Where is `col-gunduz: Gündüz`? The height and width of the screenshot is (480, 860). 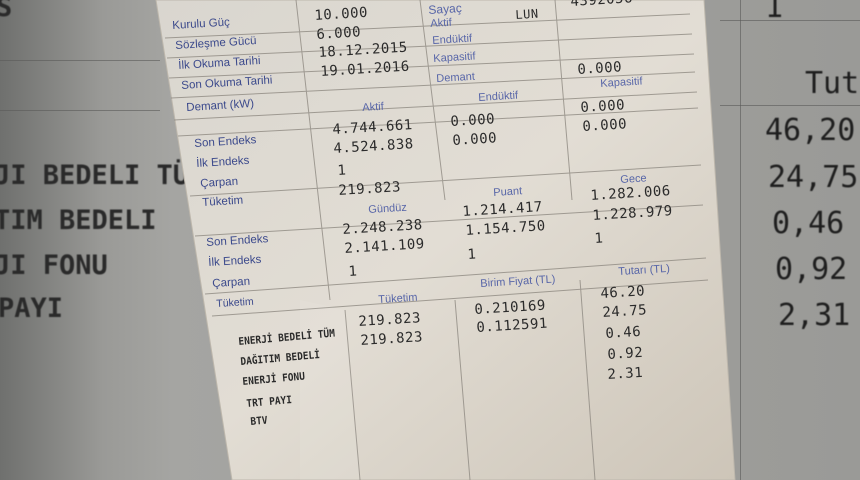 col-gunduz: Gündüz is located at coordinates (388, 208).